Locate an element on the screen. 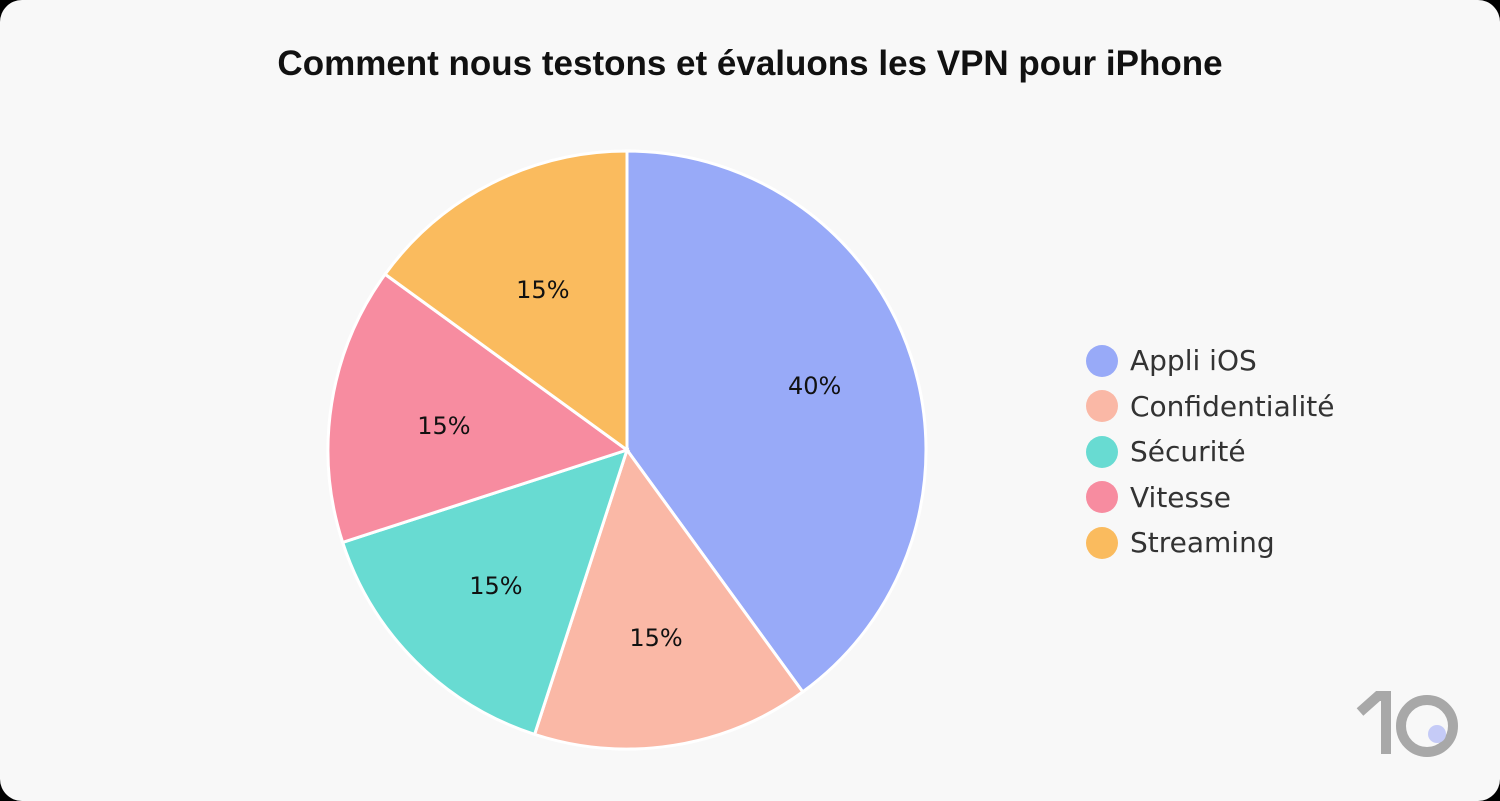 The width and height of the screenshot is (1500, 801). legend-label-4: Streaming is located at coordinates (1202, 543).